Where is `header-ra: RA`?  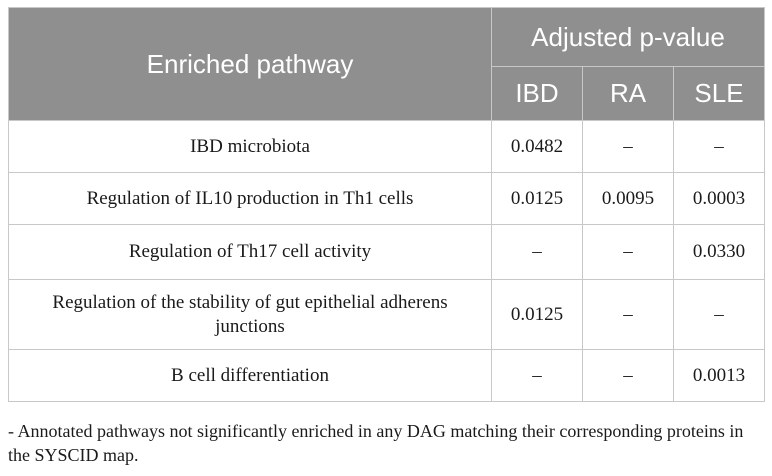
header-ra: RA is located at coordinates (628, 93).